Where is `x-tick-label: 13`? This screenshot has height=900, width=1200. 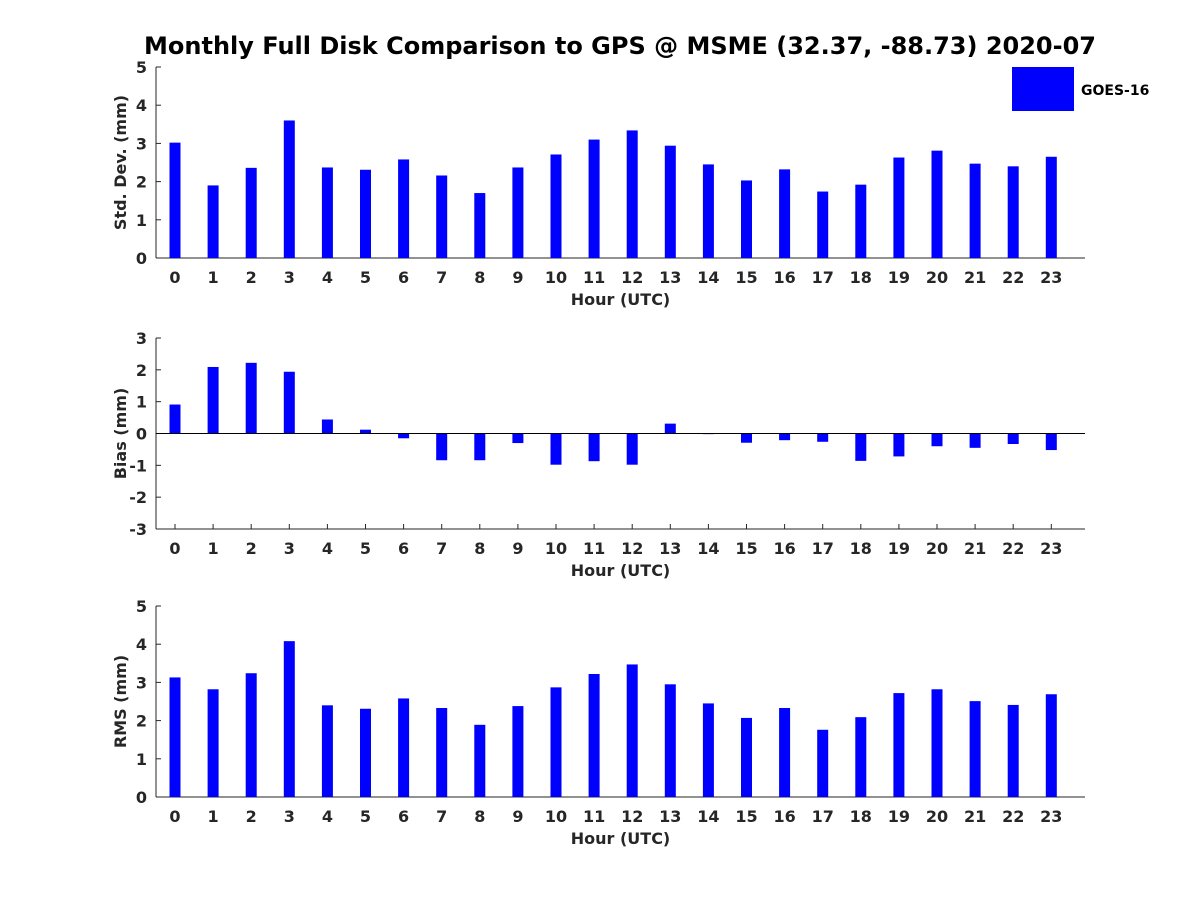 x-tick-label: 13 is located at coordinates (670, 277).